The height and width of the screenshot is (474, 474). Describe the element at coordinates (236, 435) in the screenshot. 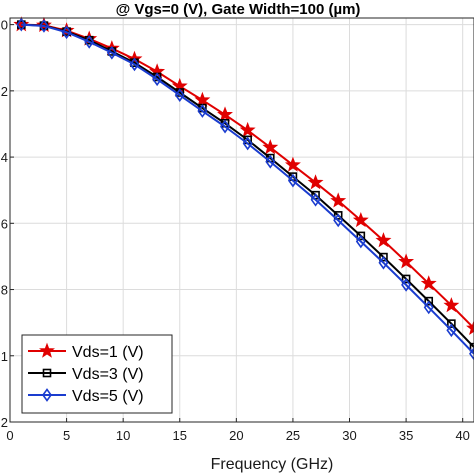

I see `x-tick-label: 20` at that location.